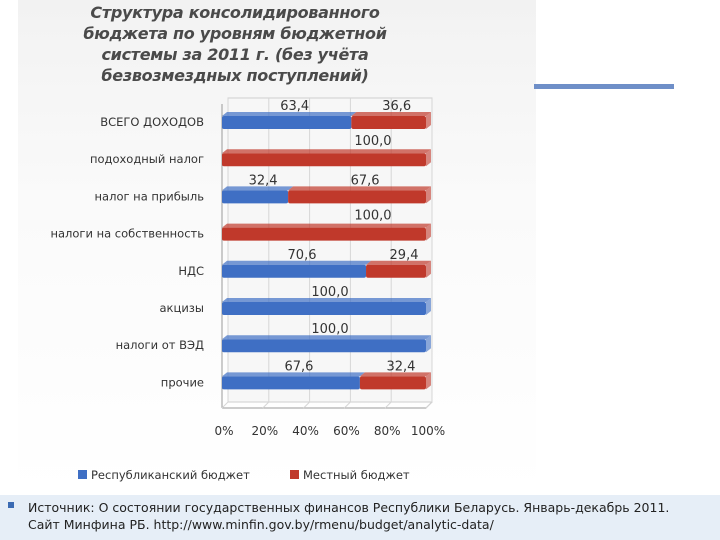  I want to click on category-label: налоги на собственность, so click(127, 234).